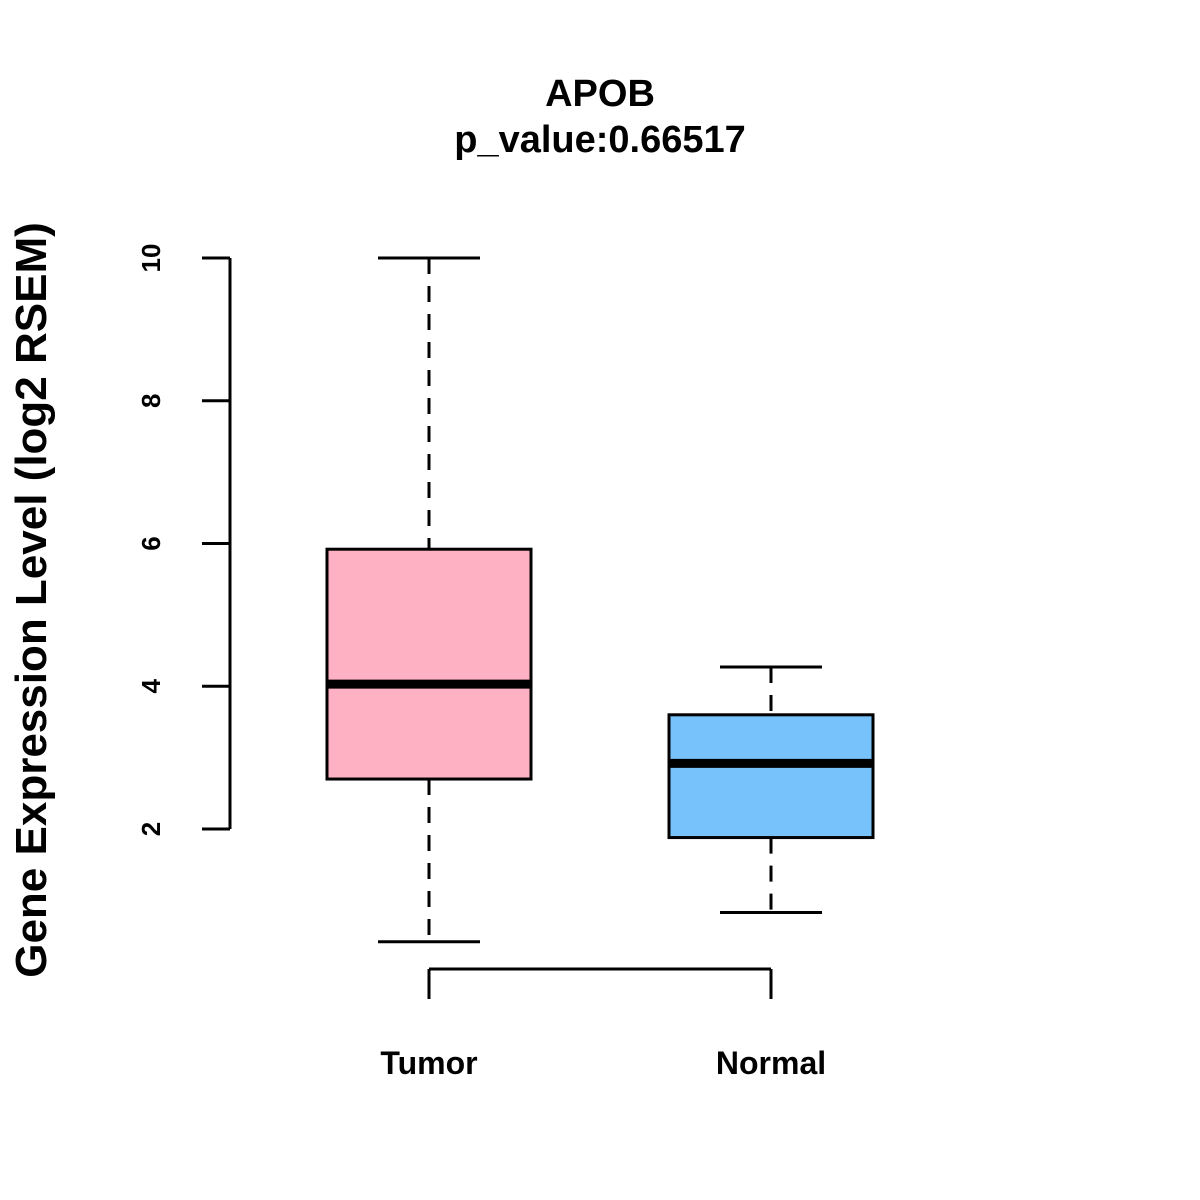 Image resolution: width=1200 pixels, height=1200 pixels. I want to click on category-labels: Tumor Normal, so click(603, 1063).